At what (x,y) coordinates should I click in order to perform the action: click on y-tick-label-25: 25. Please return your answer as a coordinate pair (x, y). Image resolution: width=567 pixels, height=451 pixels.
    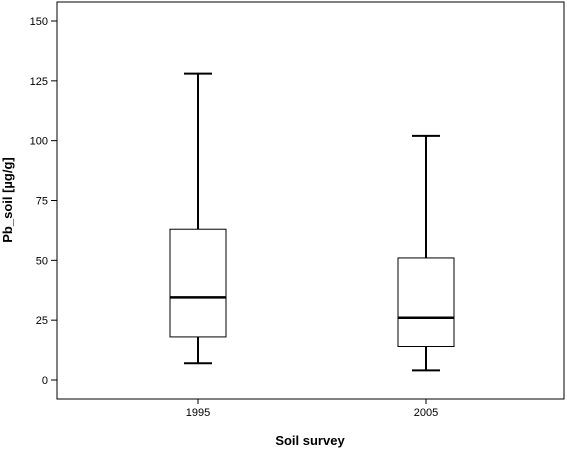
    Looking at the image, I should click on (42, 321).